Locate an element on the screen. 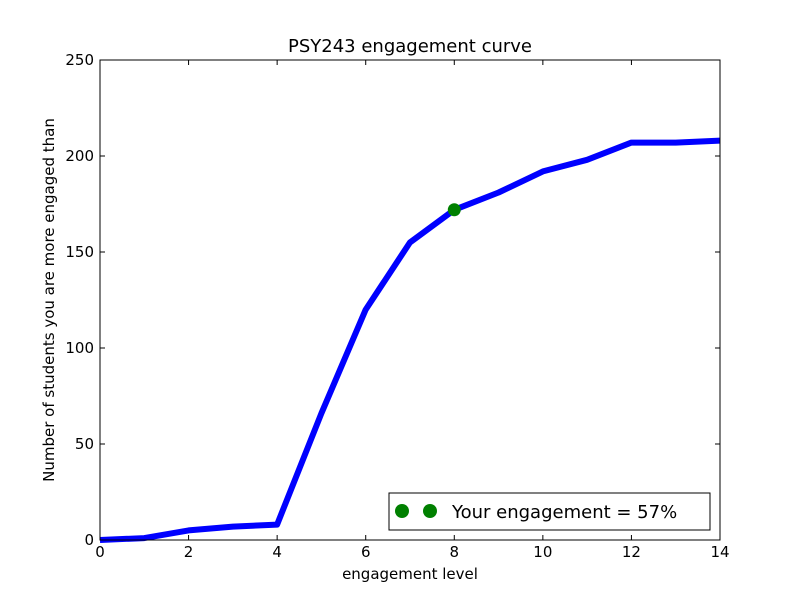 This screenshot has height=600, width=800. x-tick-label: 0 is located at coordinates (100, 552).